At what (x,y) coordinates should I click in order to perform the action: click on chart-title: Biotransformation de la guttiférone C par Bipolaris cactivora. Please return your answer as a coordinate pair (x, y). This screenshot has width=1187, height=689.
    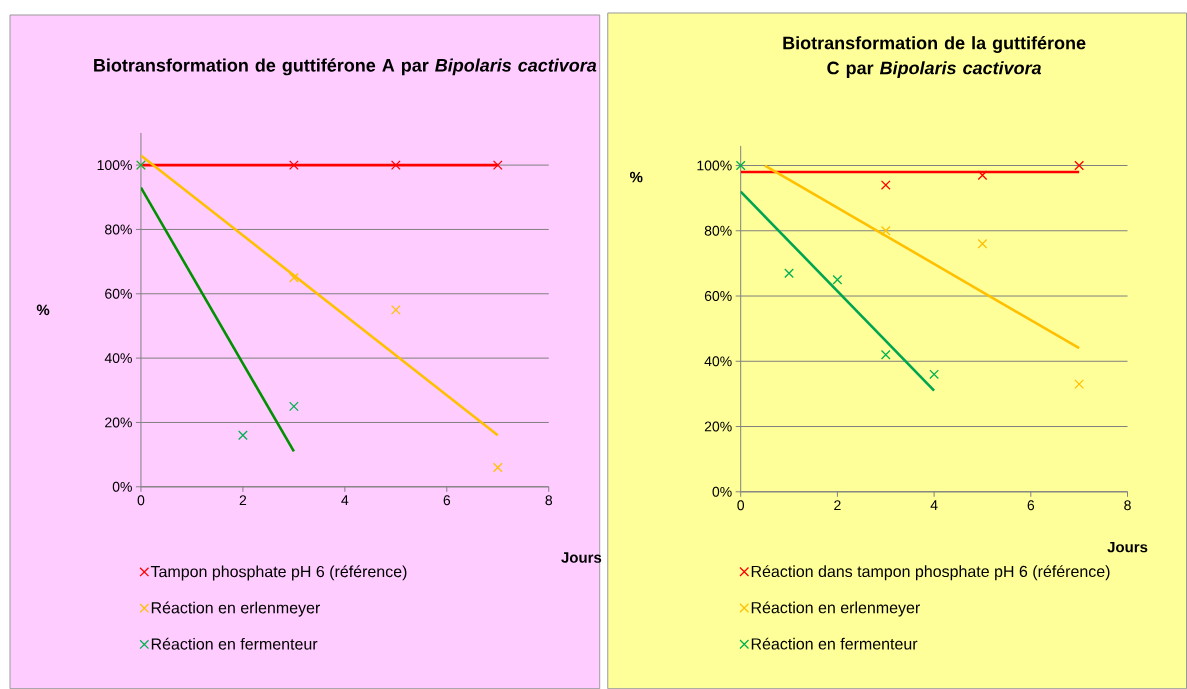
    Looking at the image, I should click on (934, 56).